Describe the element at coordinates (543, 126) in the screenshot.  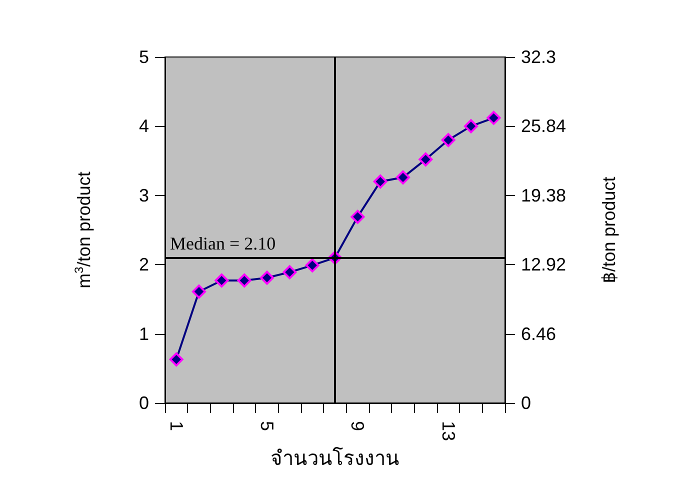
I see `y2-tick-label: 25.84` at that location.